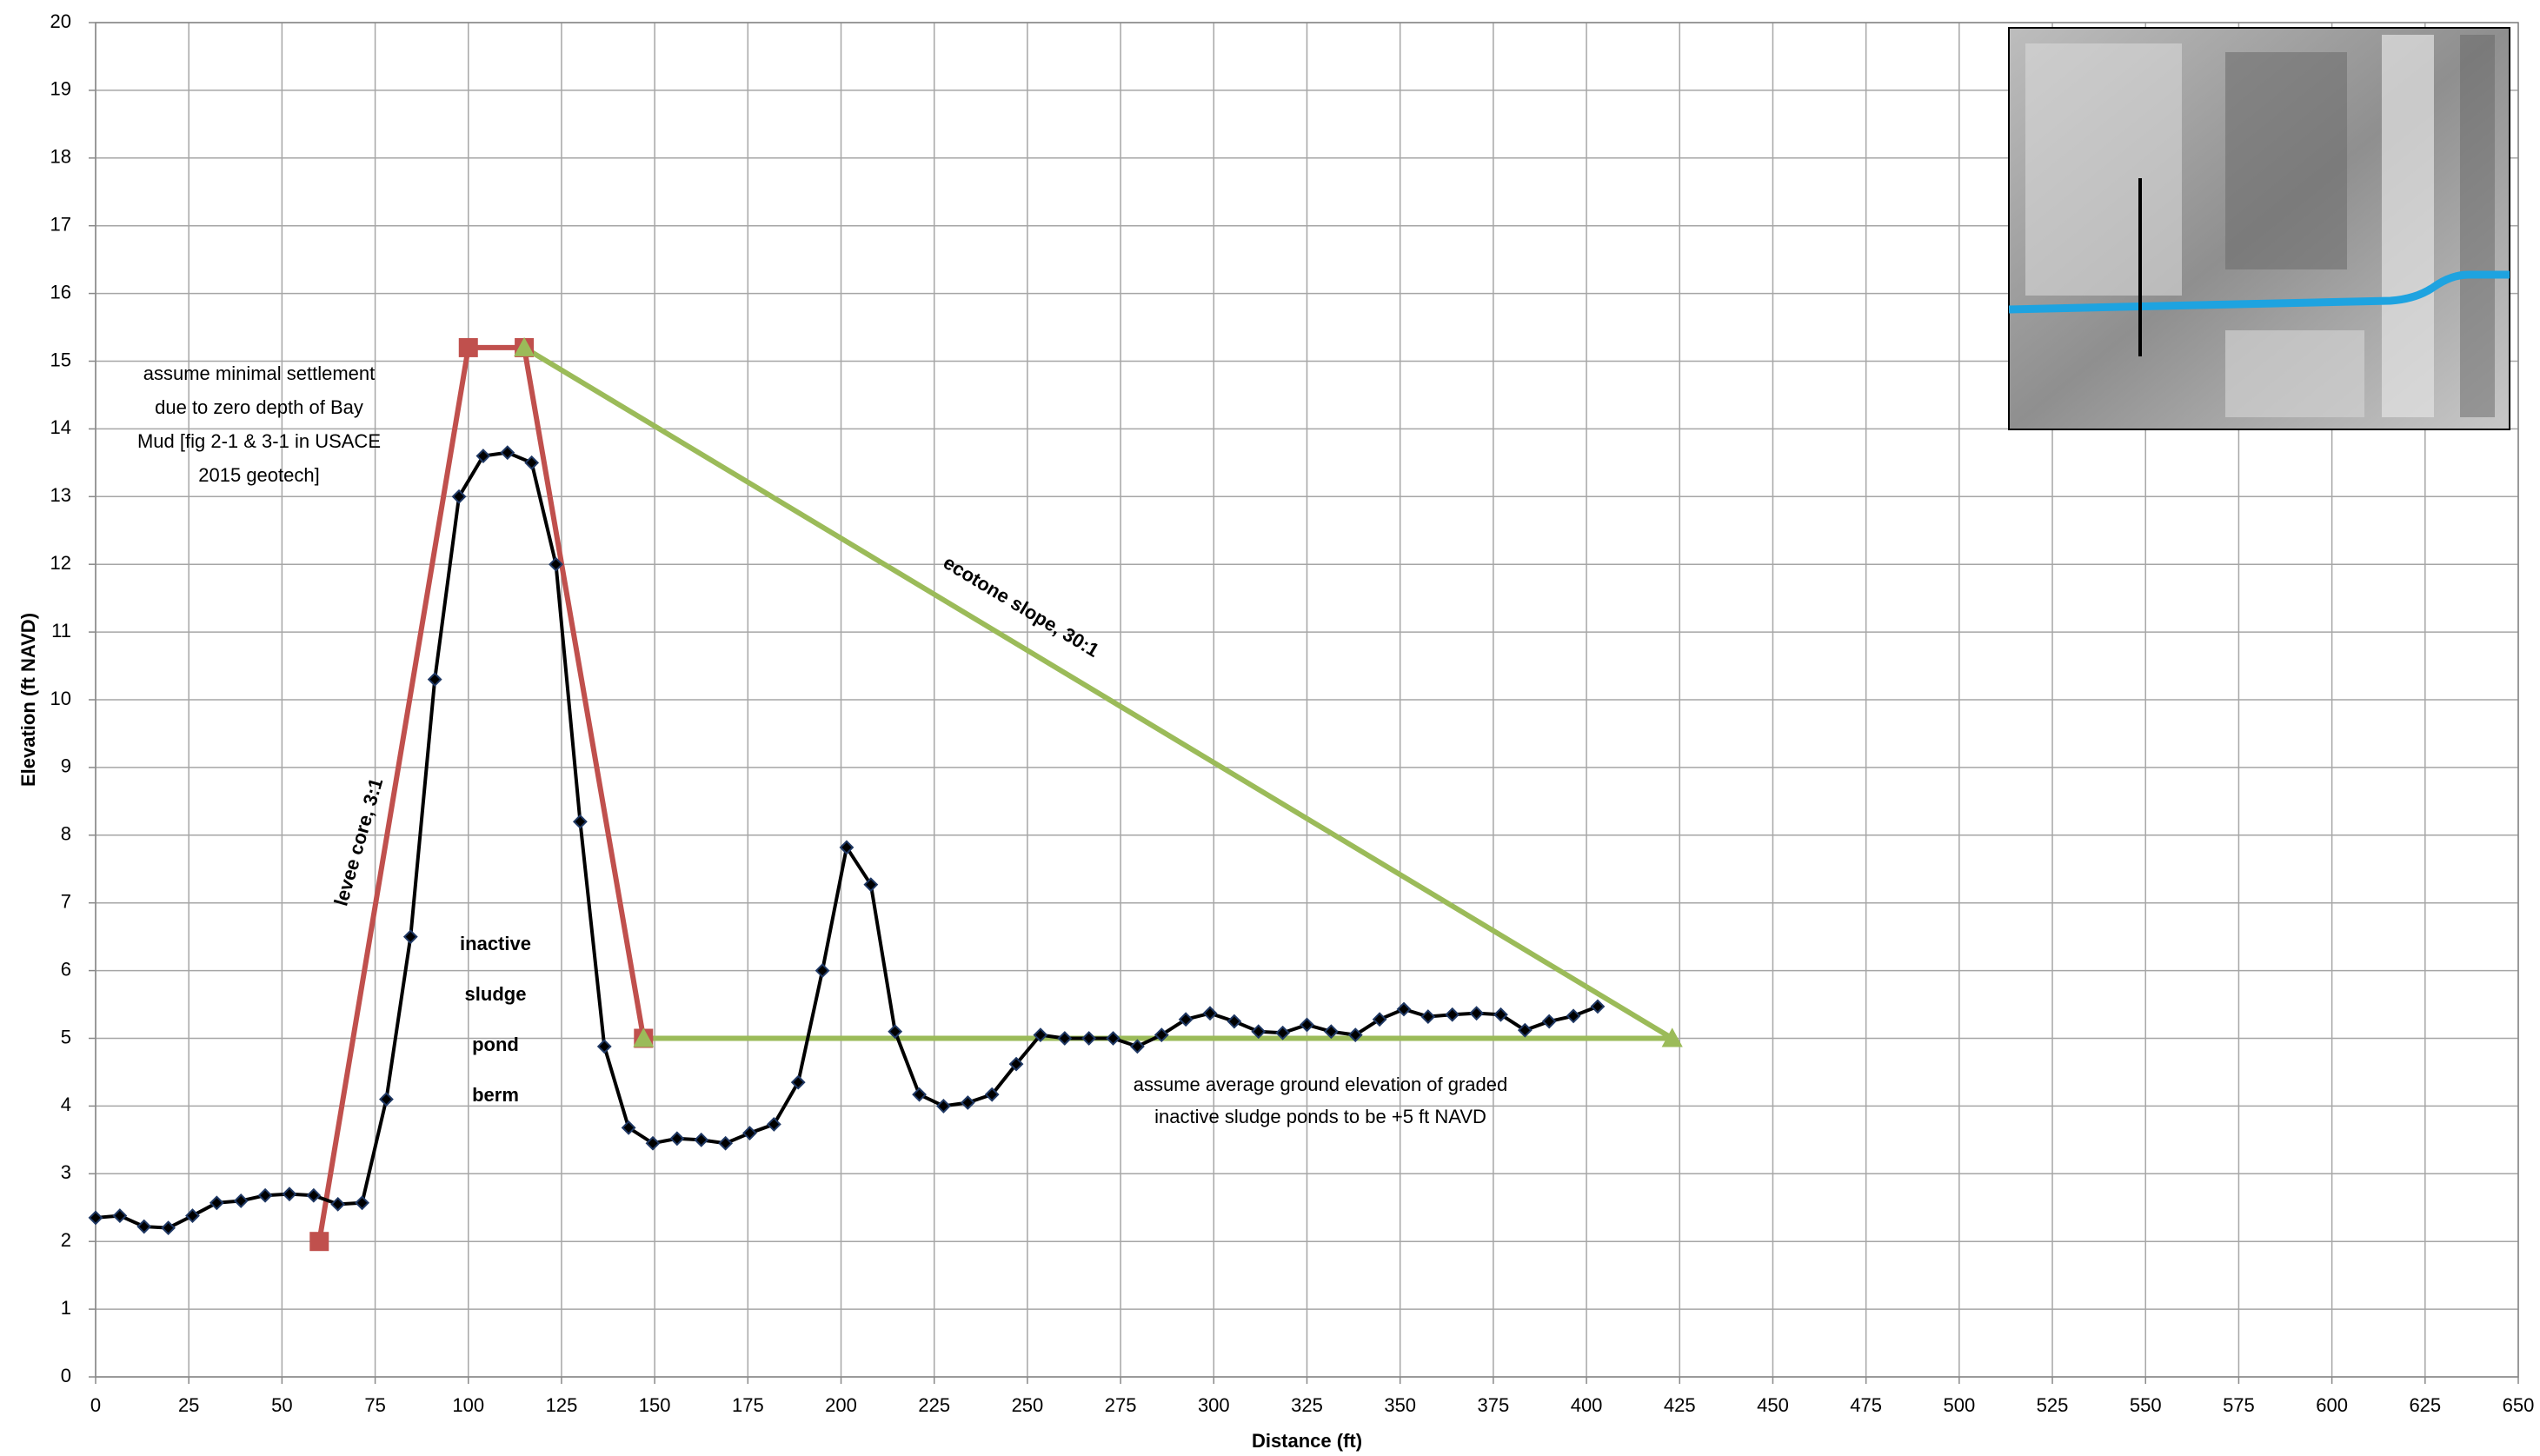 The height and width of the screenshot is (1456, 2540). I want to click on x-tick-label: 600, so click(2332, 1405).